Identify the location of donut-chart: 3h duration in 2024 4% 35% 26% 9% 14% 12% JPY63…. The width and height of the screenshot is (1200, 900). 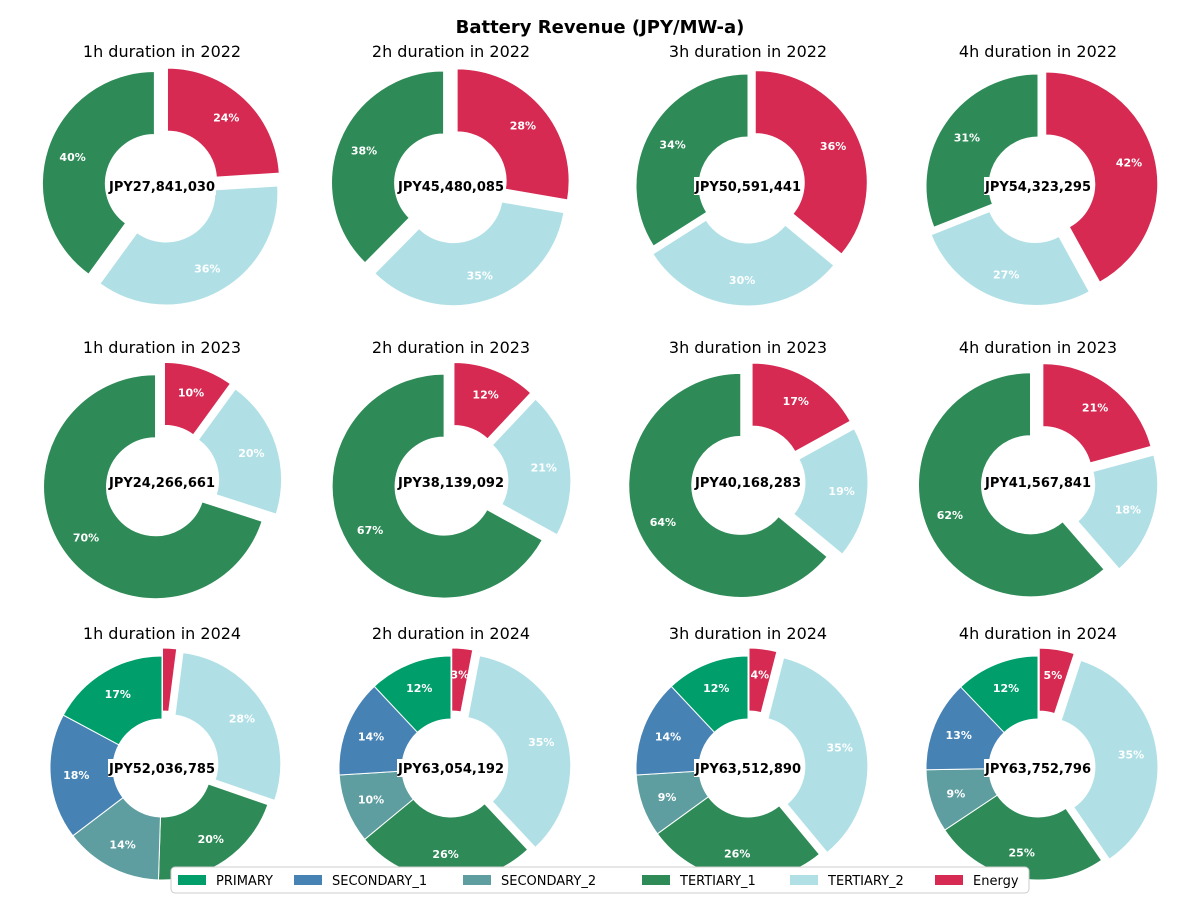
(752, 752).